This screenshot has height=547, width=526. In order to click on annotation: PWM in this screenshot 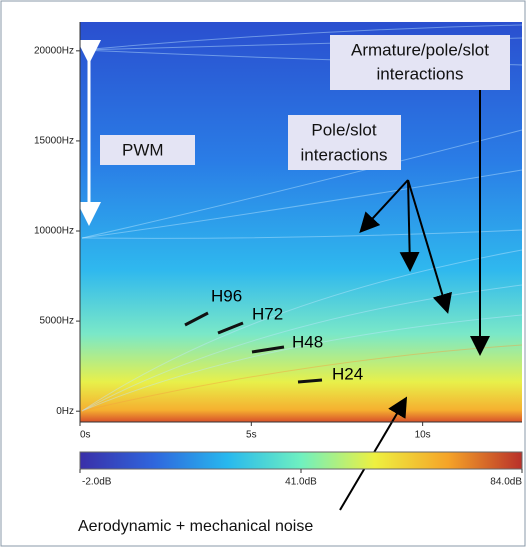, I will do `click(143, 149)`.